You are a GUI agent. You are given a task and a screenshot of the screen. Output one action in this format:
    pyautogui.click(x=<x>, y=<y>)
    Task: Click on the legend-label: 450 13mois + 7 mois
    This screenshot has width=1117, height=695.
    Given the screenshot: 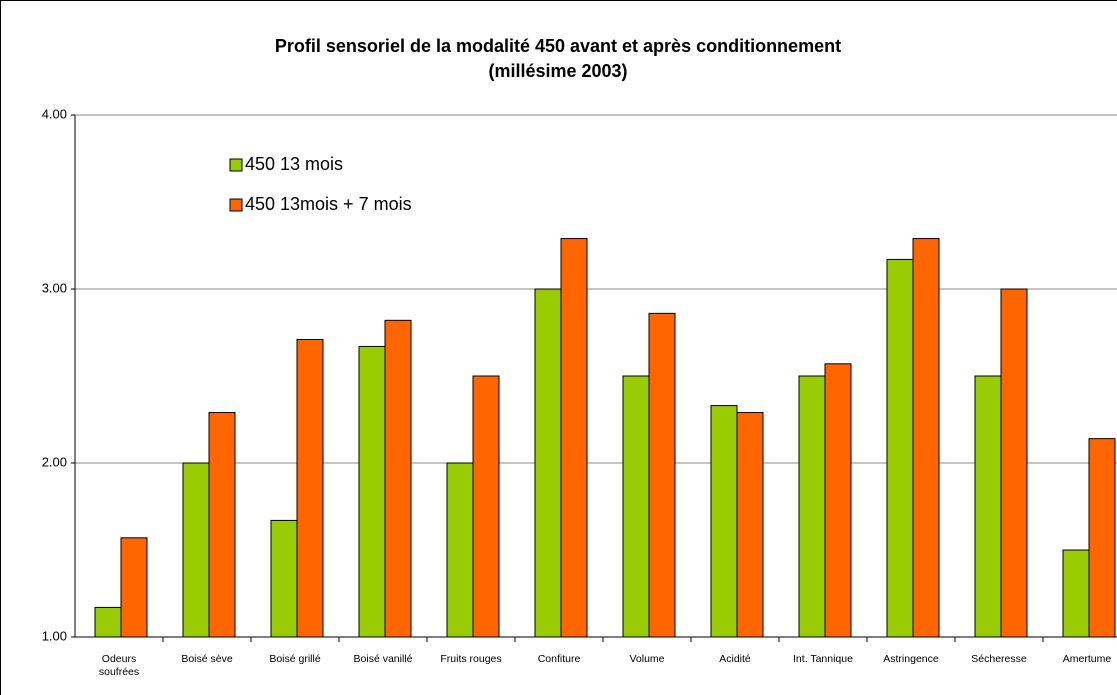 What is the action you would take?
    pyautogui.click(x=328, y=204)
    